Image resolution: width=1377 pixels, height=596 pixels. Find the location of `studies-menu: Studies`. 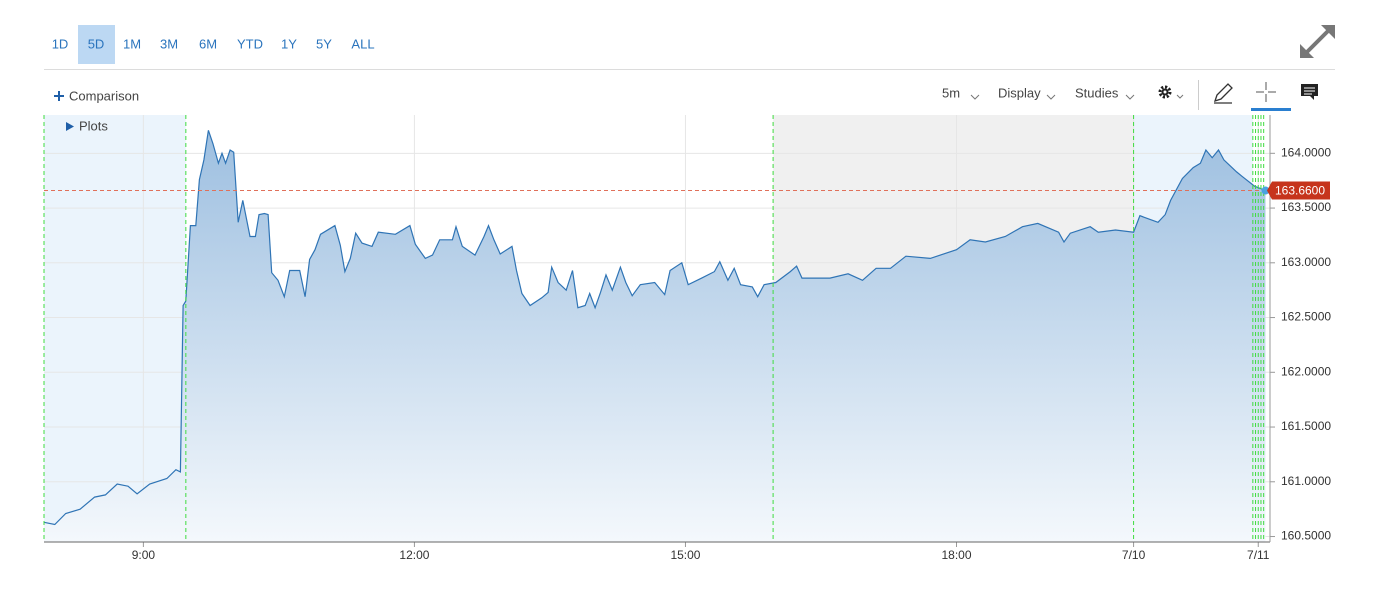

studies-menu: Studies is located at coordinates (1105, 92).